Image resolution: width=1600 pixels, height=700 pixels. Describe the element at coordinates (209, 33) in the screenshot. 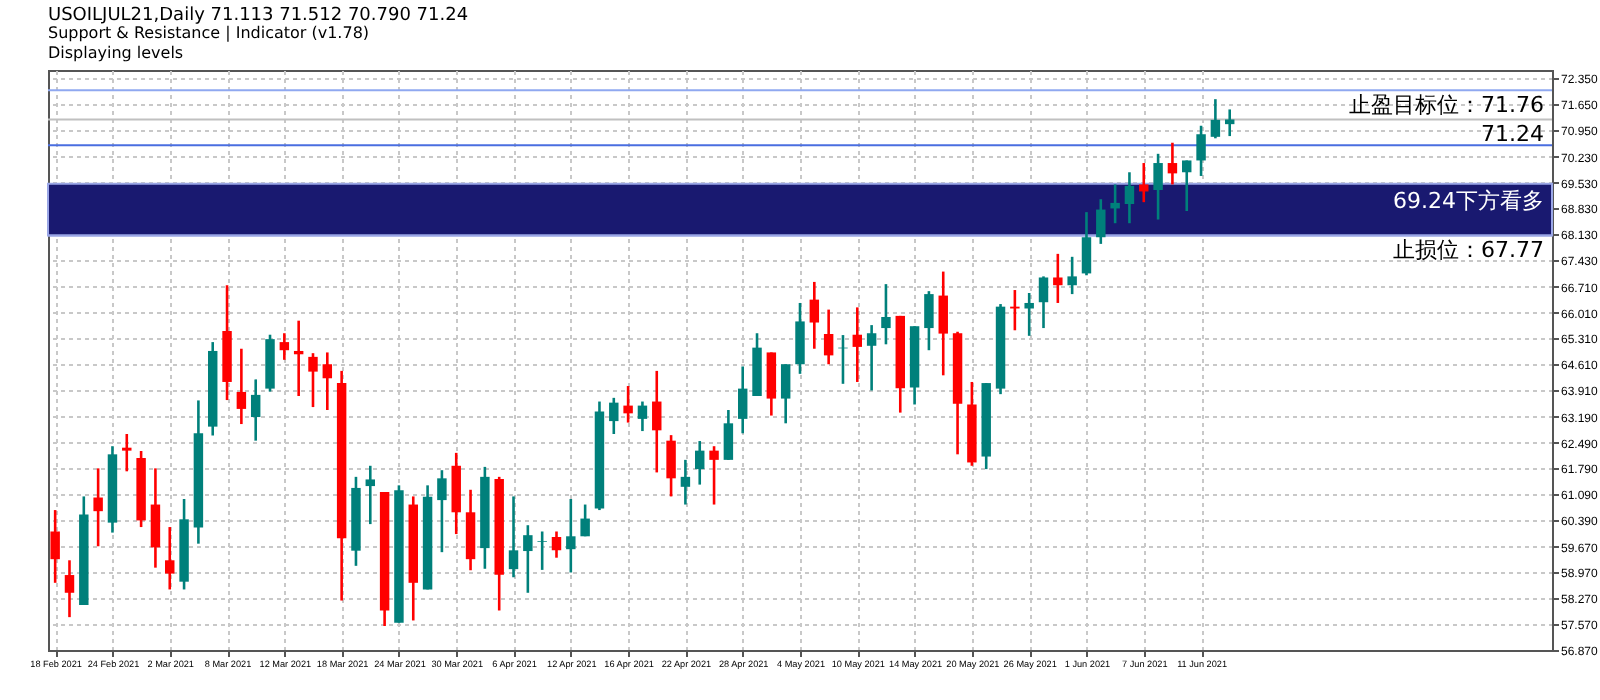

I see `chart-subtitle: Support & Resistance | Indicator (v1.78)` at that location.